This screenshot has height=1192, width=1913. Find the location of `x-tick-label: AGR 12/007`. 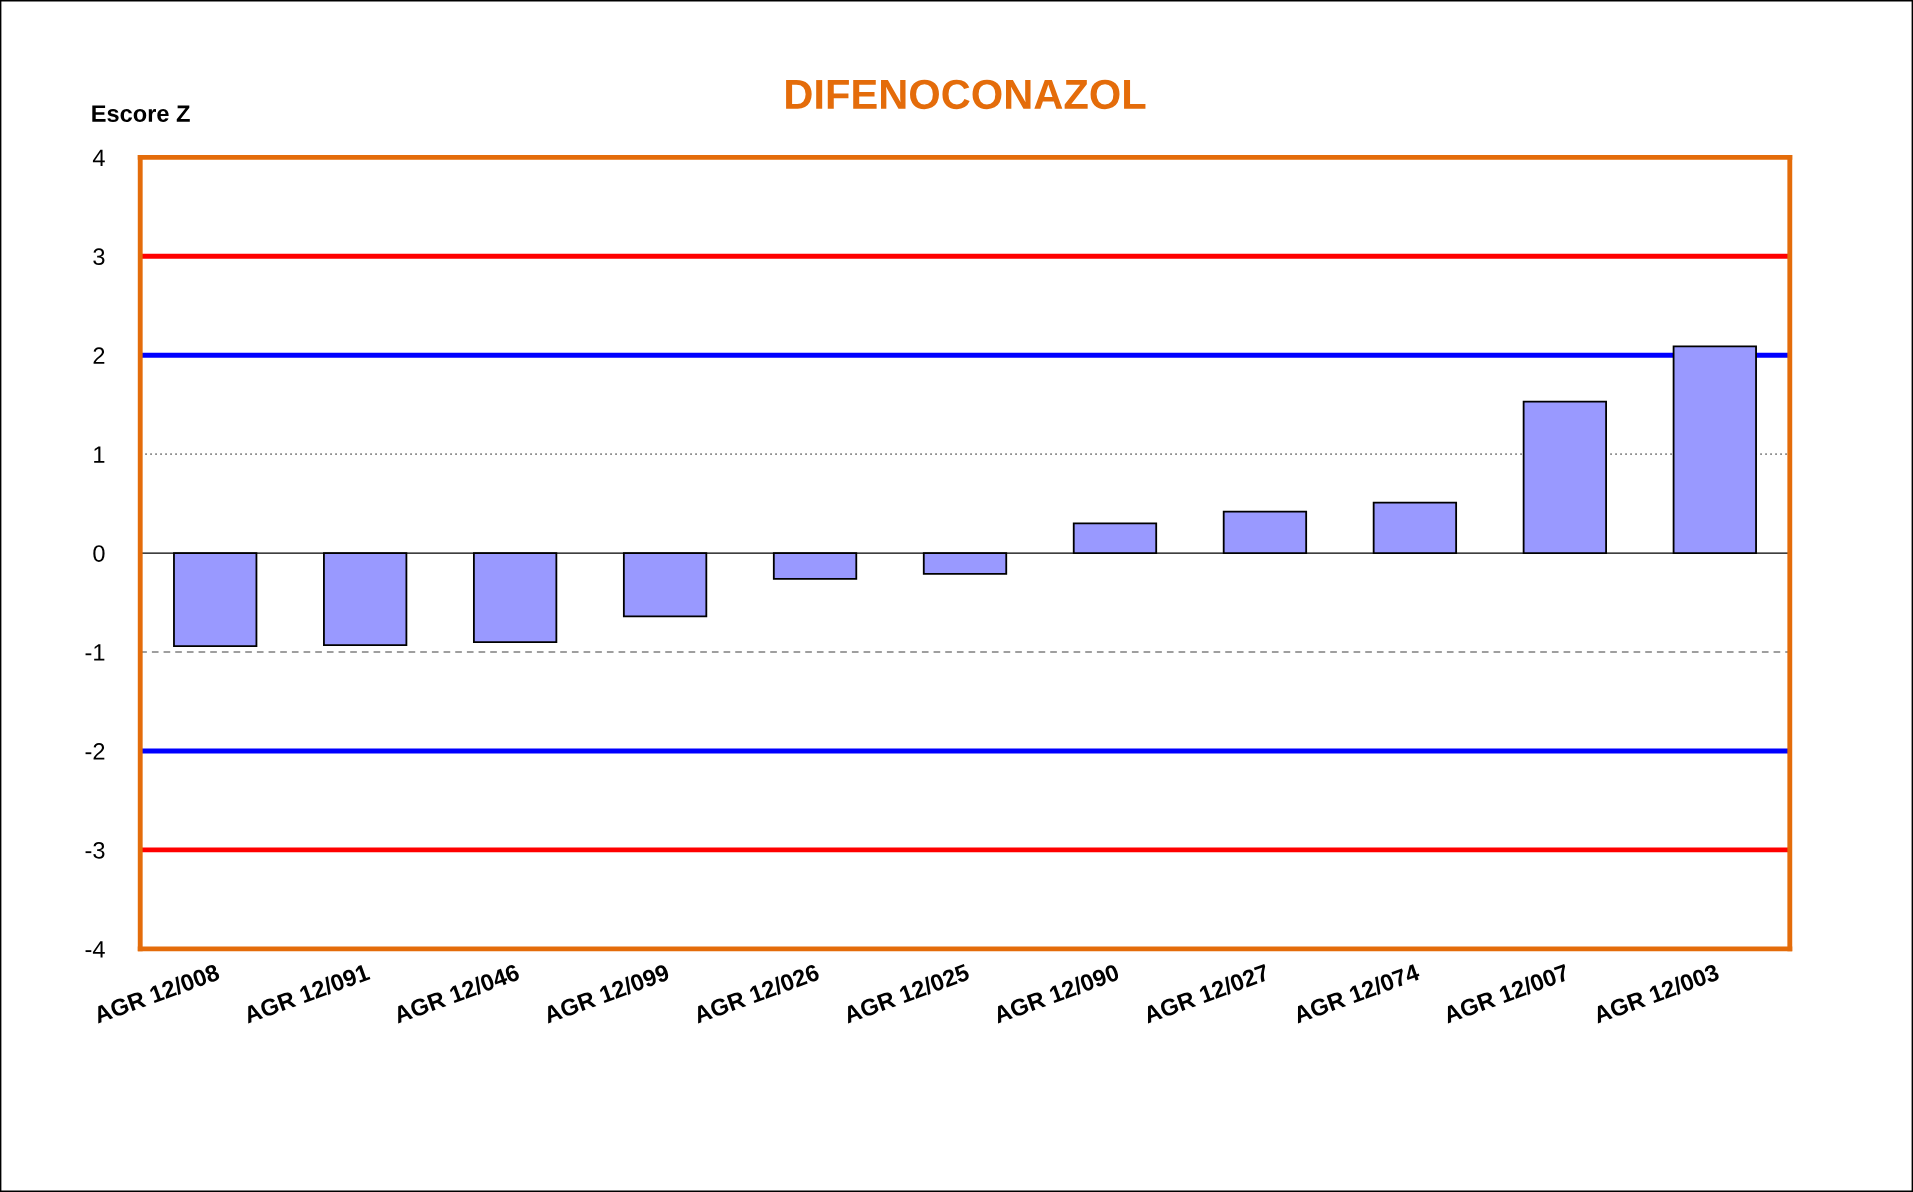

x-tick-label: AGR 12/007 is located at coordinates (1506, 993).